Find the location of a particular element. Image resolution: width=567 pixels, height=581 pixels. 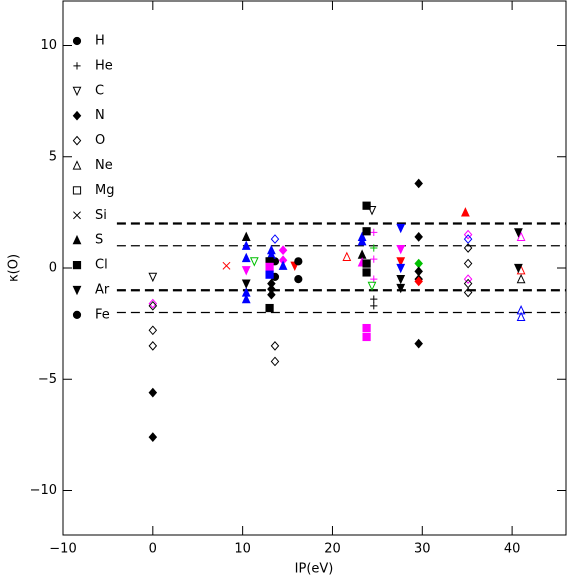

legend-label: Mg is located at coordinates (104, 190).